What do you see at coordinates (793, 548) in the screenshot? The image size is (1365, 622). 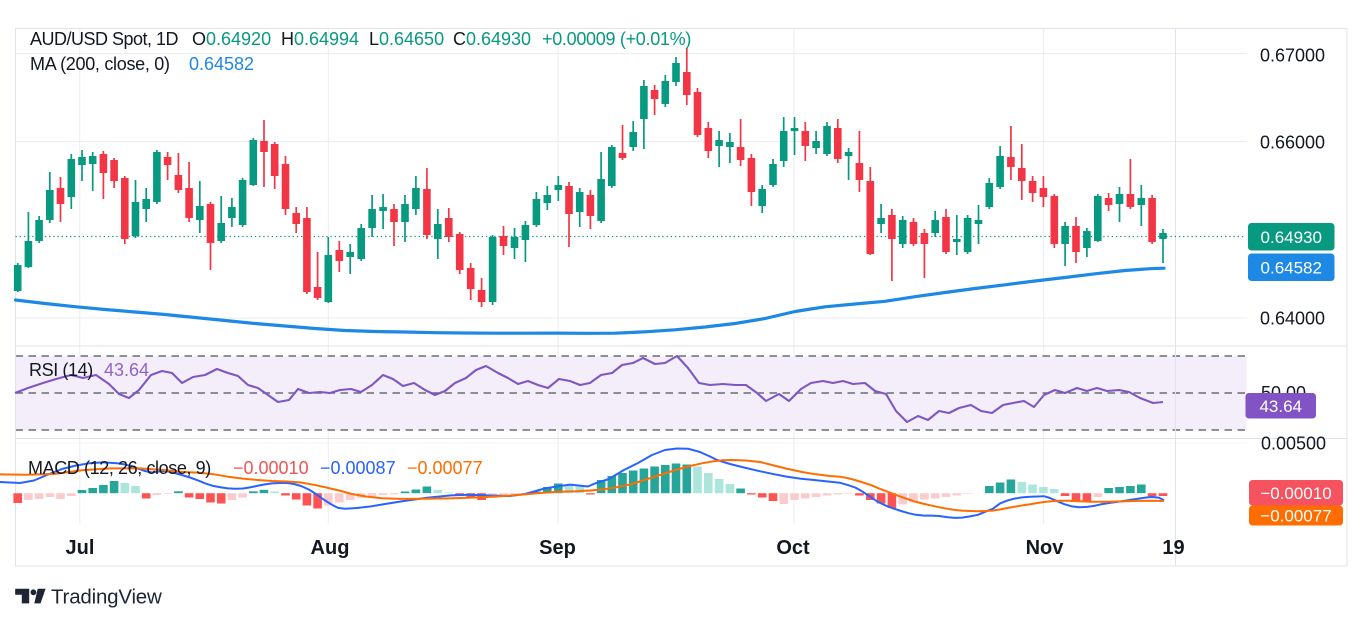 I see `svg-text: Oct` at bounding box center [793, 548].